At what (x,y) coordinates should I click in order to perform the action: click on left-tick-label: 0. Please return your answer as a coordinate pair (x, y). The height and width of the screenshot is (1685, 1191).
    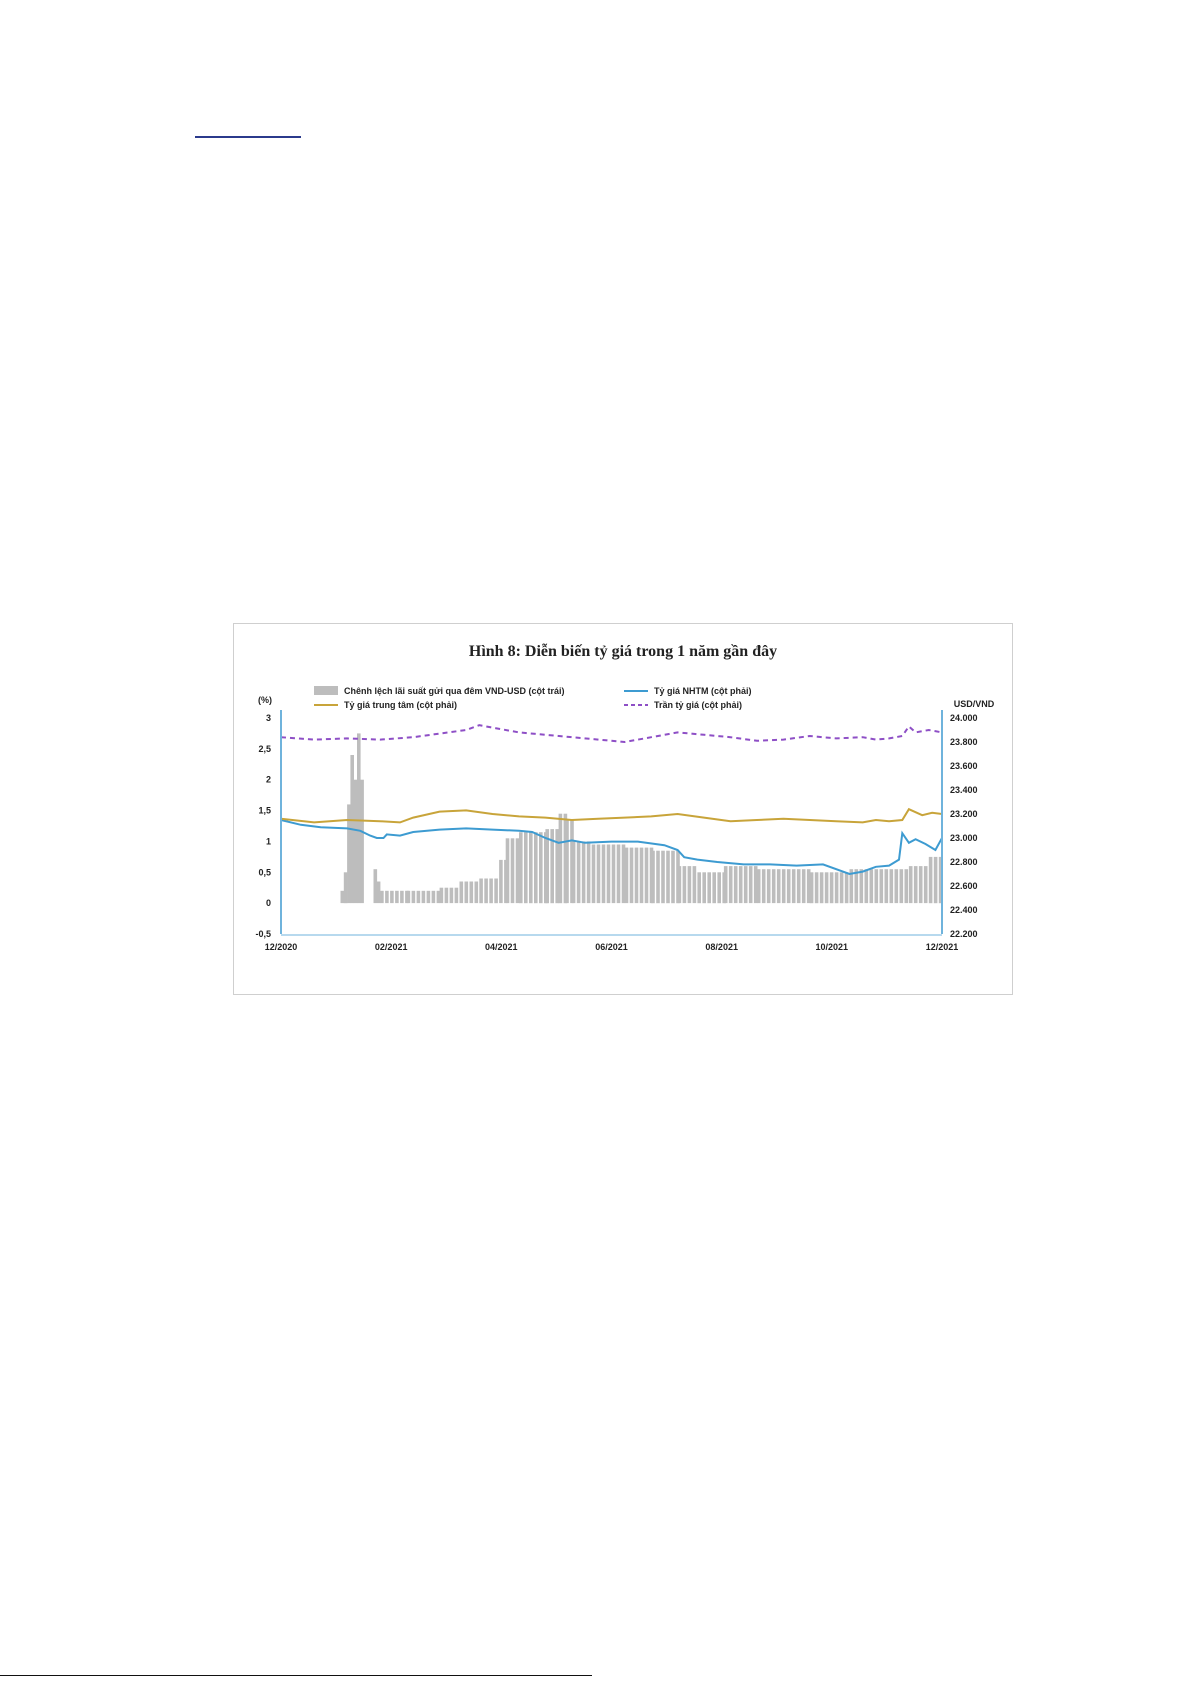
    Looking at the image, I should click on (268, 903).